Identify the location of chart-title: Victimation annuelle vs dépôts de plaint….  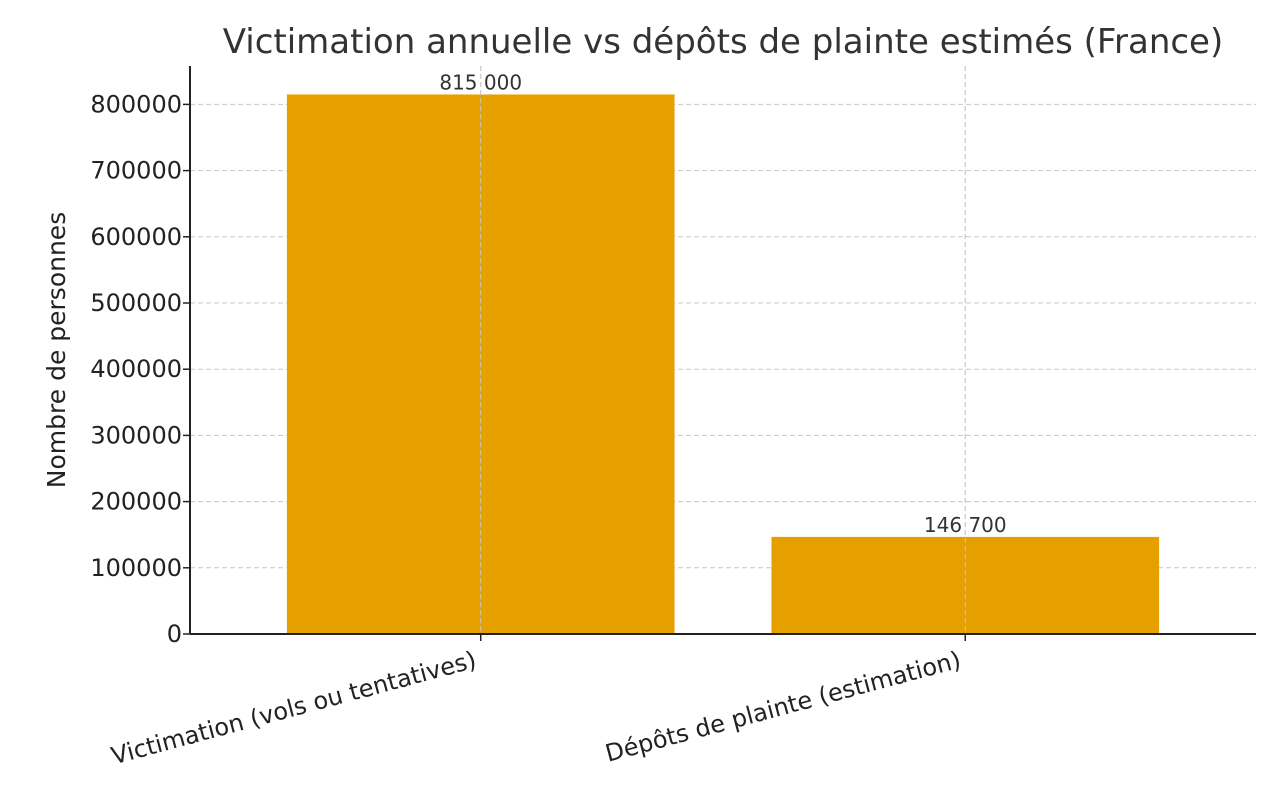
(723, 42).